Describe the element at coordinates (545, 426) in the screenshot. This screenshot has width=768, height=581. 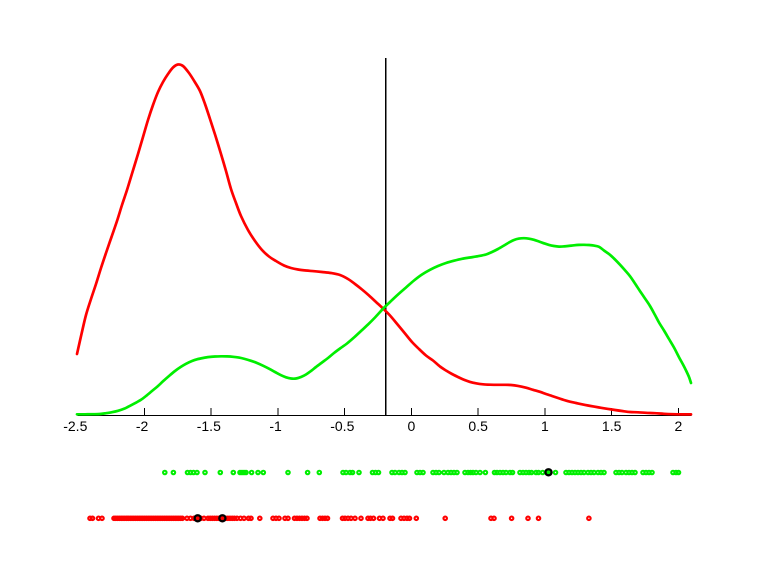
I see `svg-text: 1` at that location.